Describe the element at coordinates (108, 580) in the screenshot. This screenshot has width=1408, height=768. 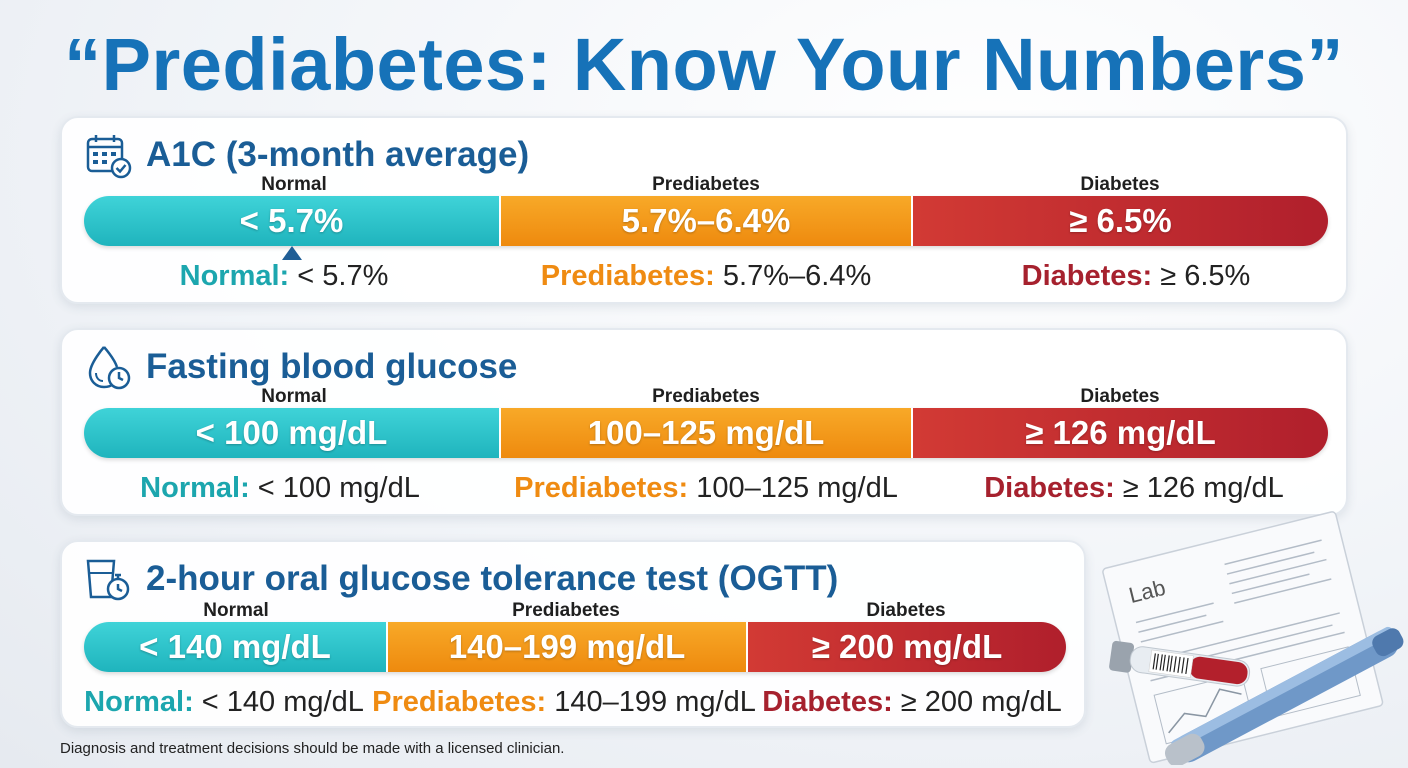
I see `glass-stopwatch-icon` at that location.